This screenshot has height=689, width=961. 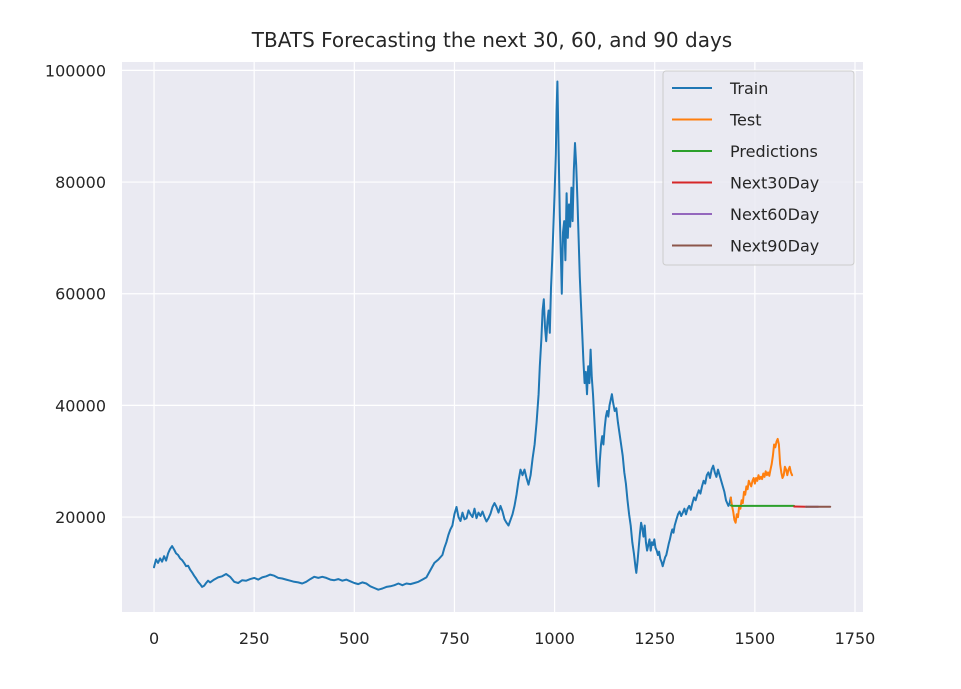 What do you see at coordinates (80, 405) in the screenshot?
I see `y-tick-label: 40000` at bounding box center [80, 405].